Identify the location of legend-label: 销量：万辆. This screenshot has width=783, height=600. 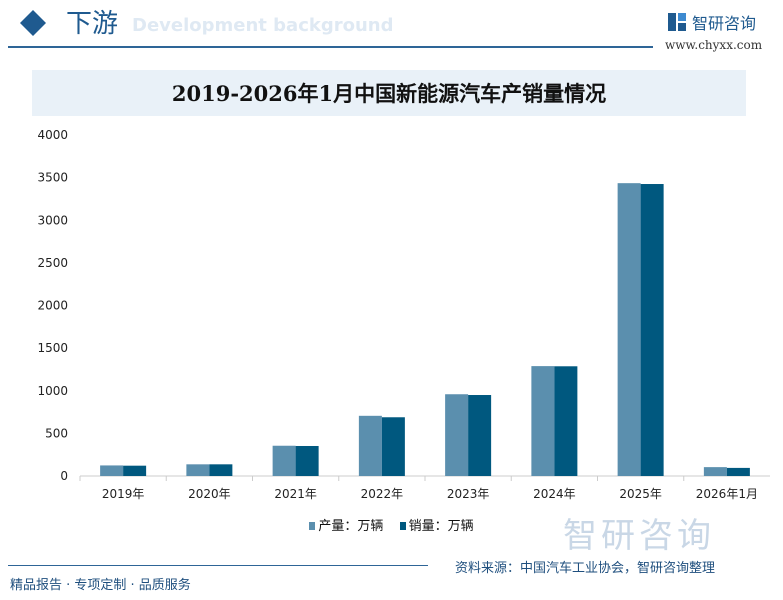
(441, 526).